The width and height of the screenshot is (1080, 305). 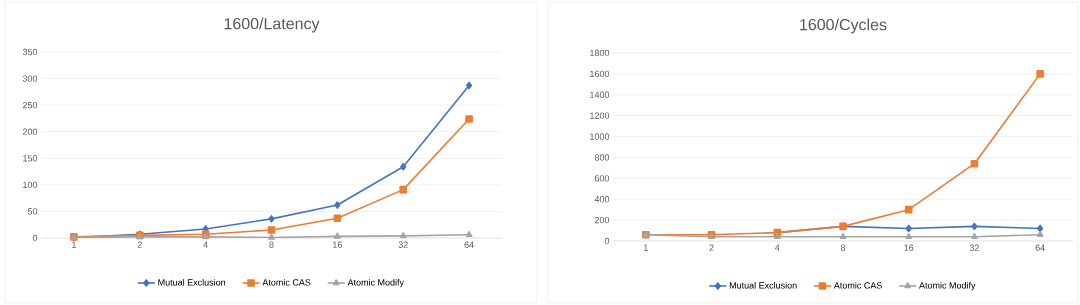 I want to click on y-tick-label: 800, so click(x=602, y=157).